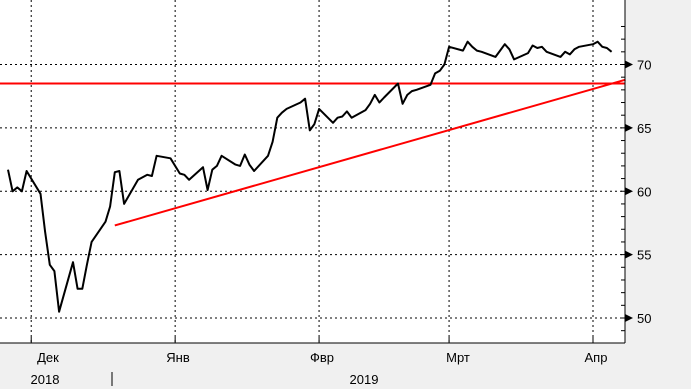  Describe the element at coordinates (48, 357) in the screenshot. I see `x-month-label: Дек` at that location.